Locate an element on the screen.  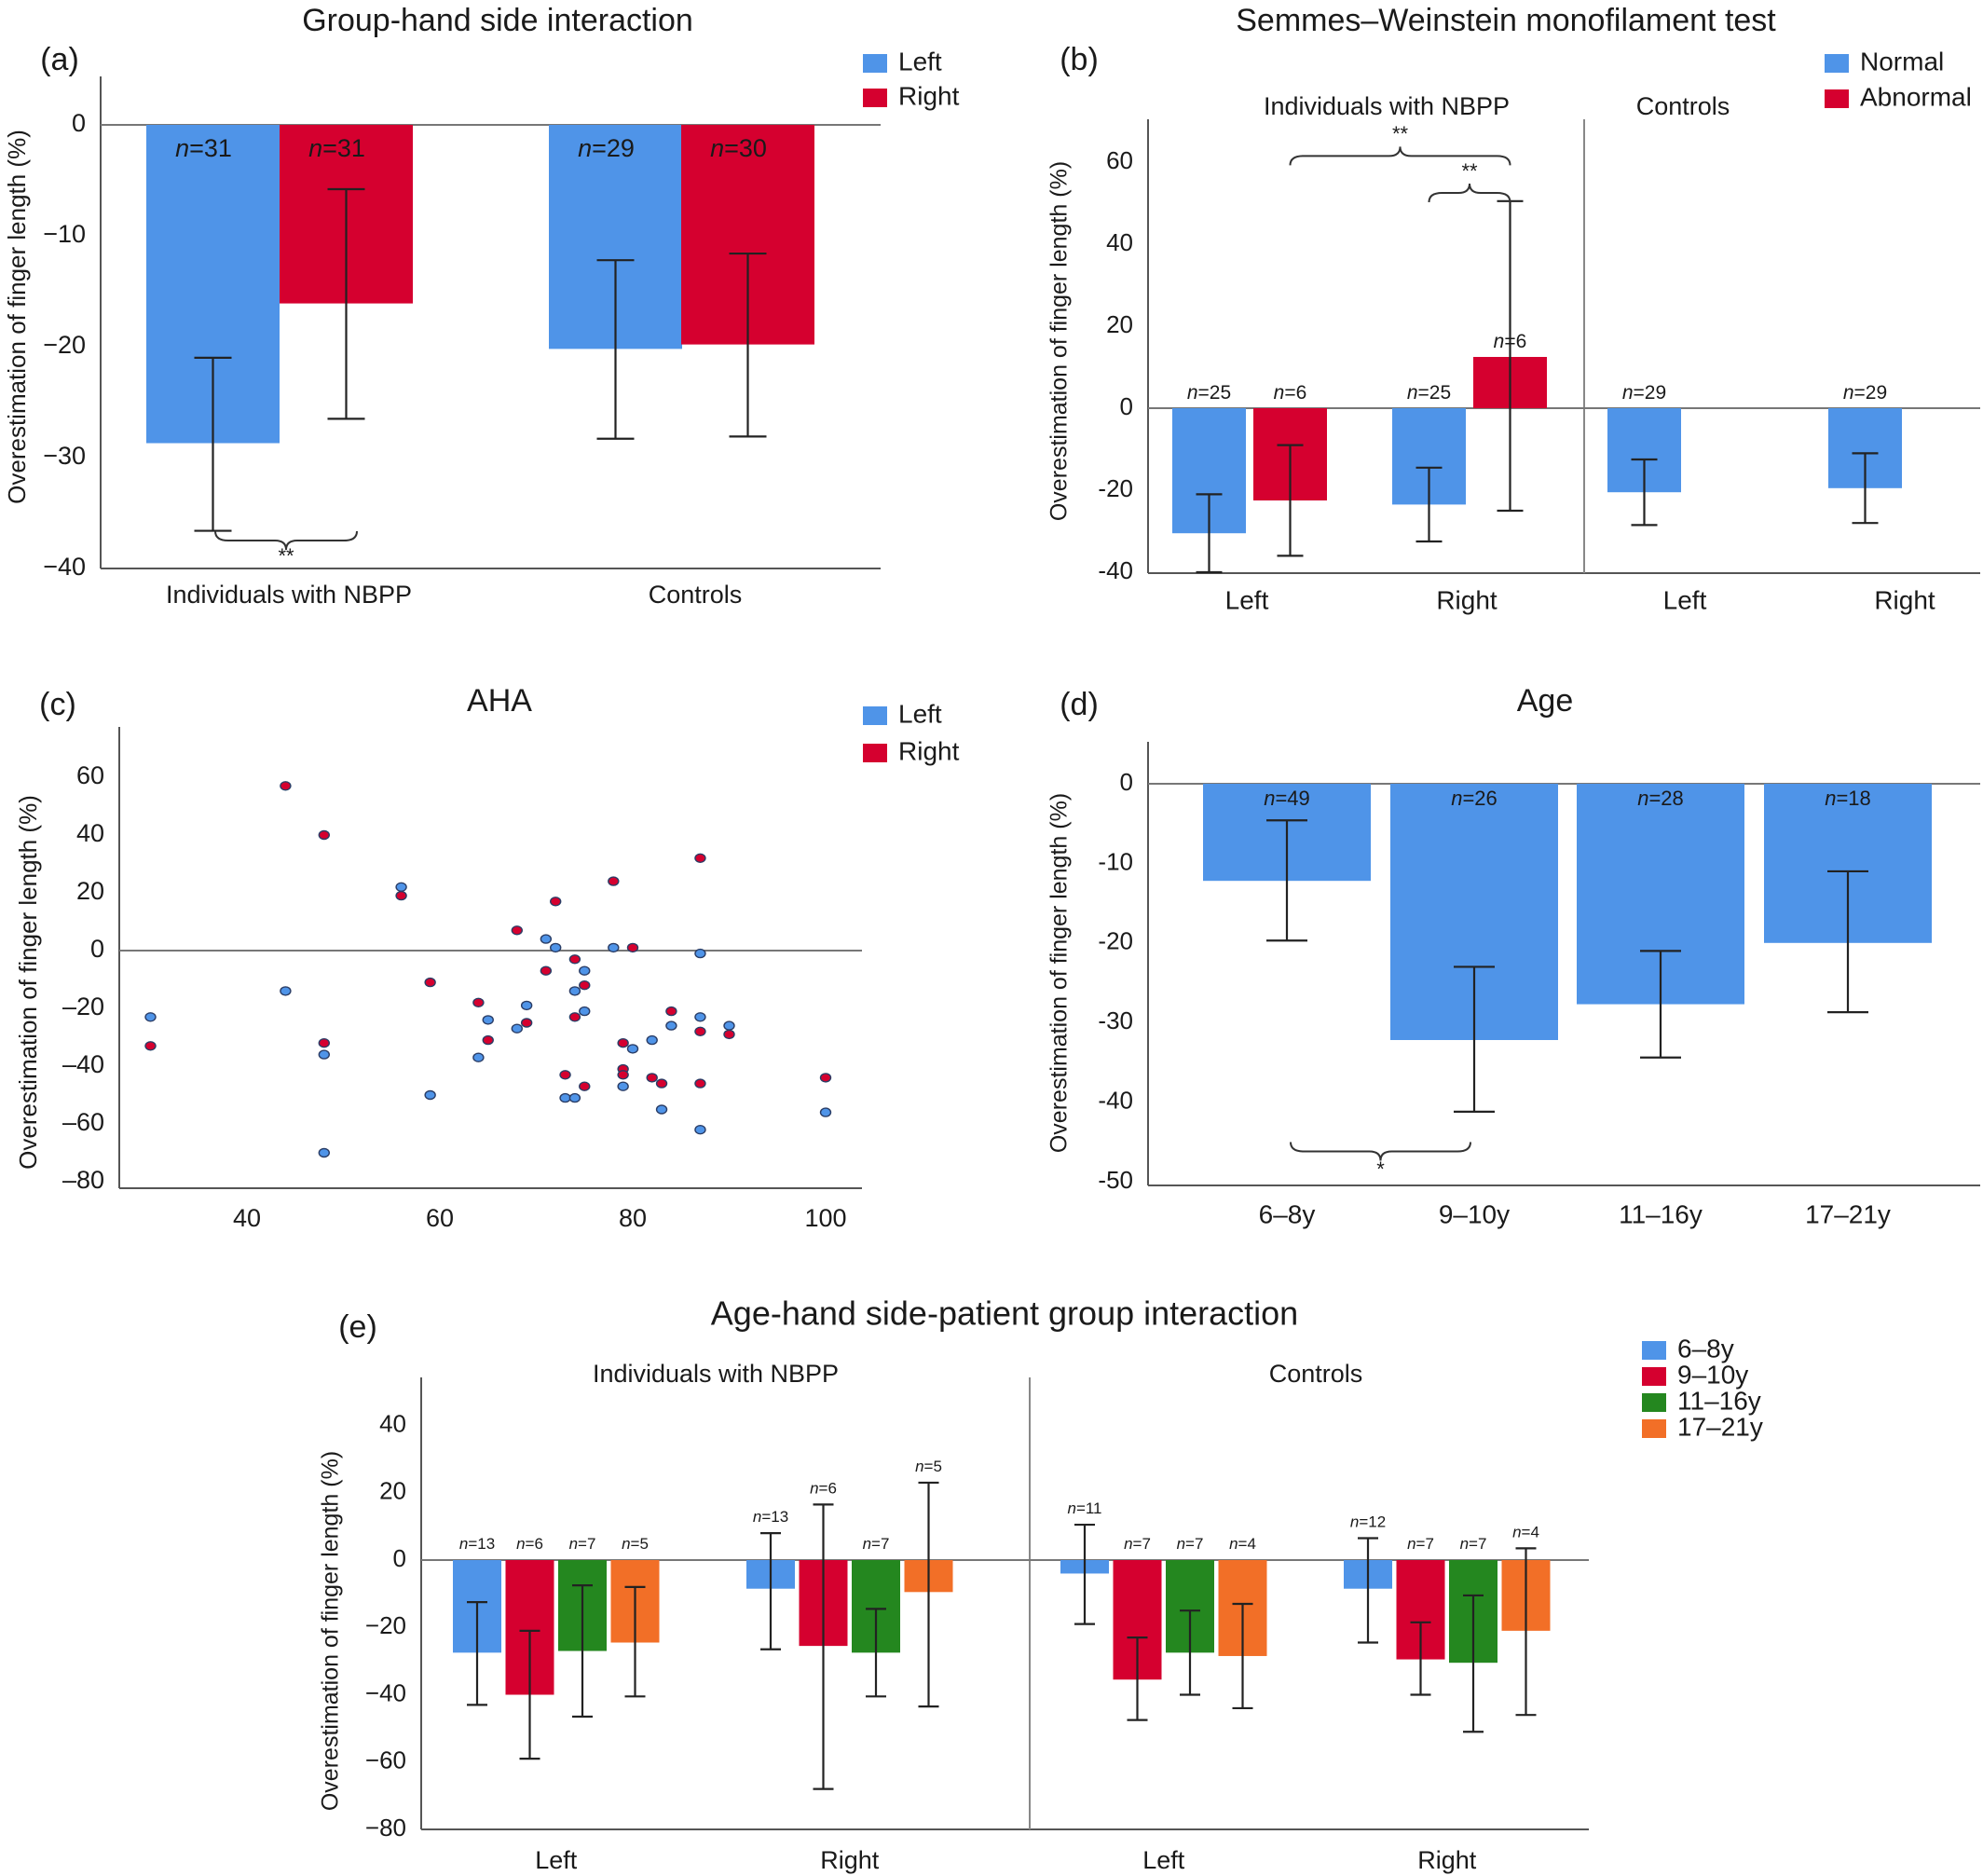
y-tick-label: -40 is located at coordinates (1115, 570).